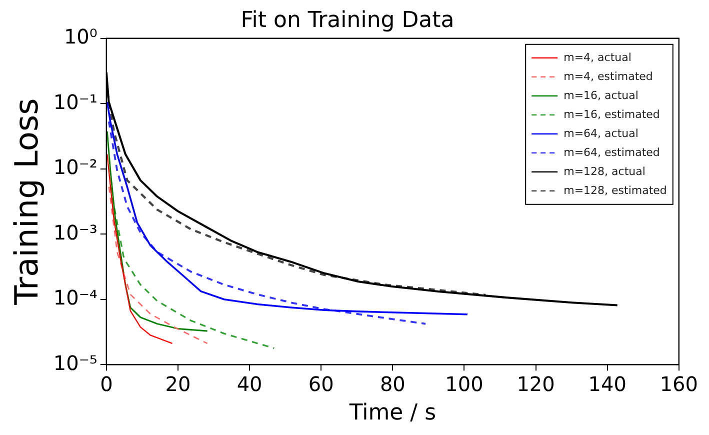 Image resolution: width=709 pixels, height=435 pixels. I want to click on y-tick-label: 10⁻², so click(75, 167).